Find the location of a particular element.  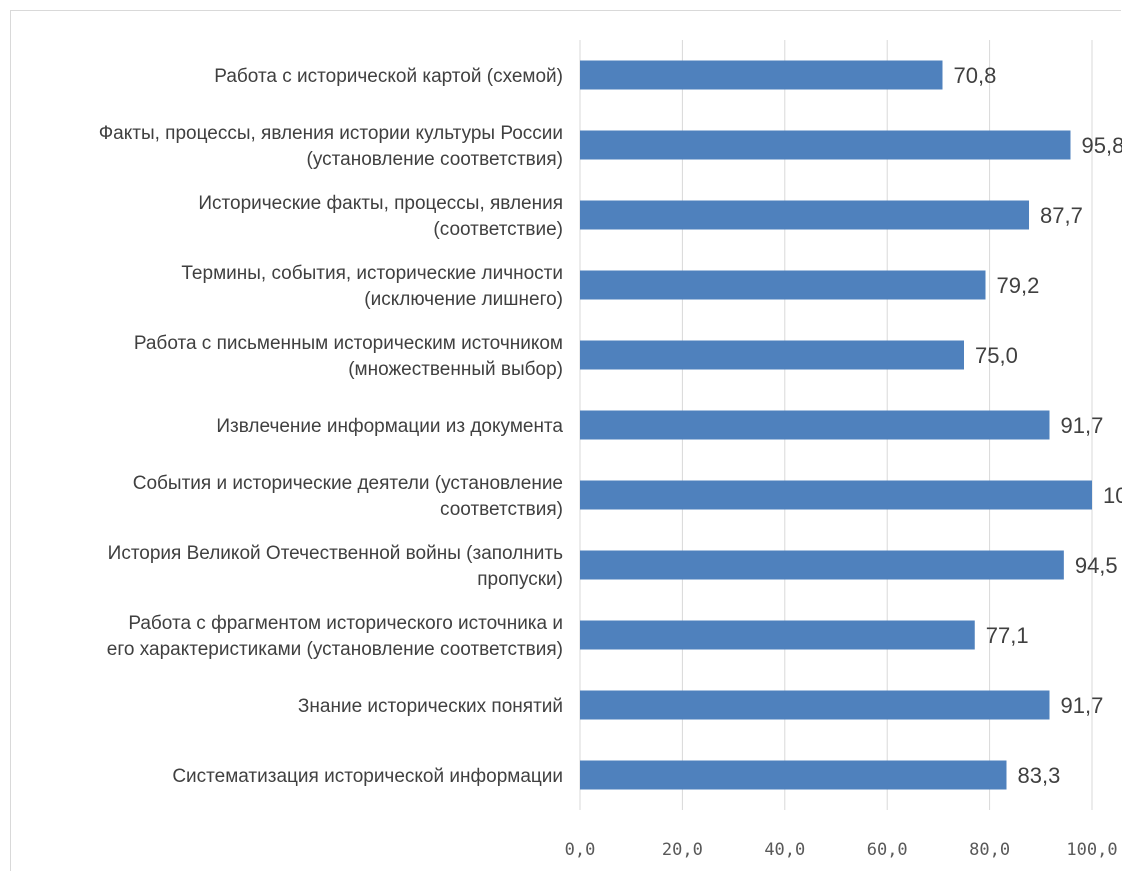

category-label-2-1: (соответствие) is located at coordinates (498, 229).